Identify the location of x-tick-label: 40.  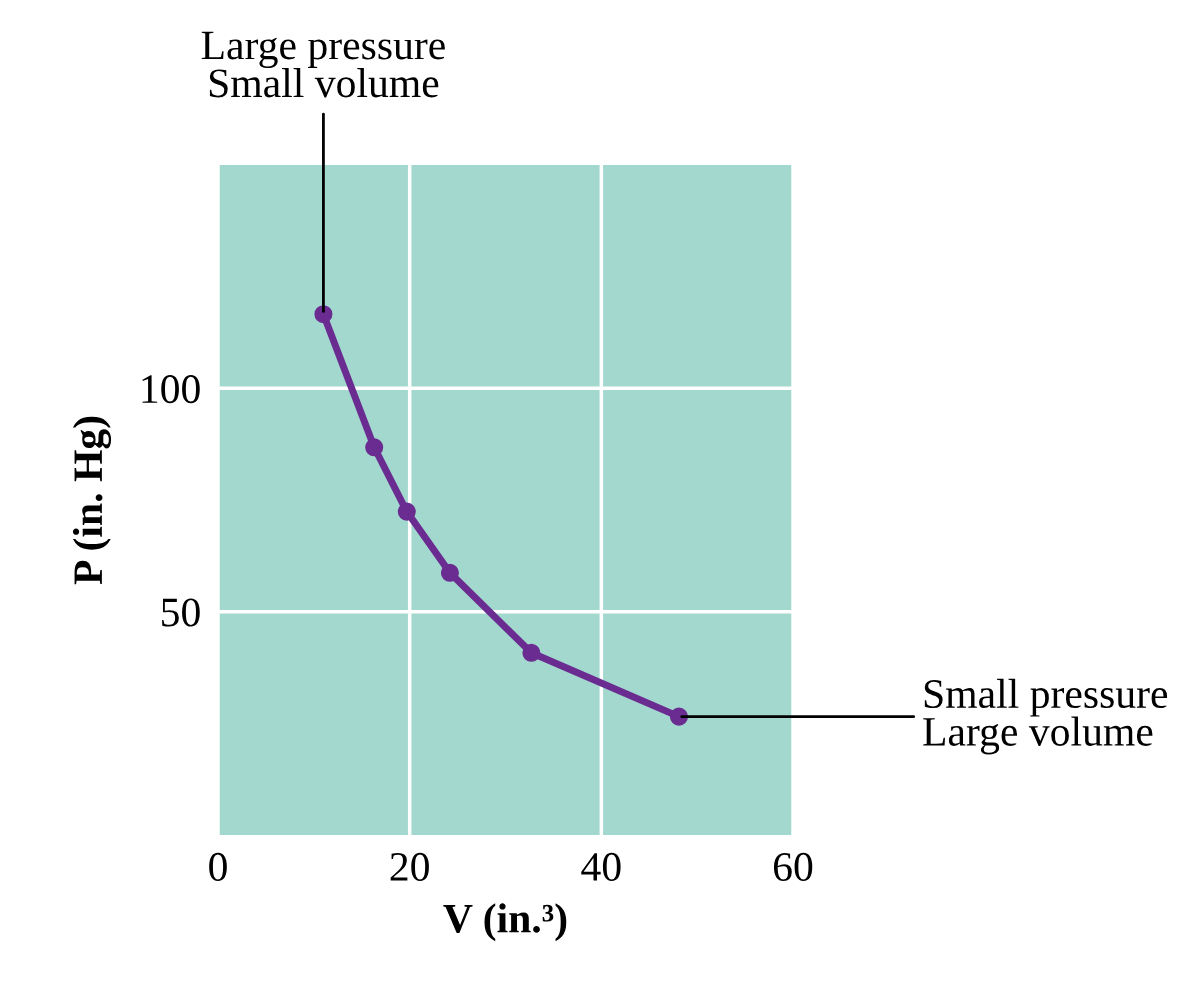
(601, 866).